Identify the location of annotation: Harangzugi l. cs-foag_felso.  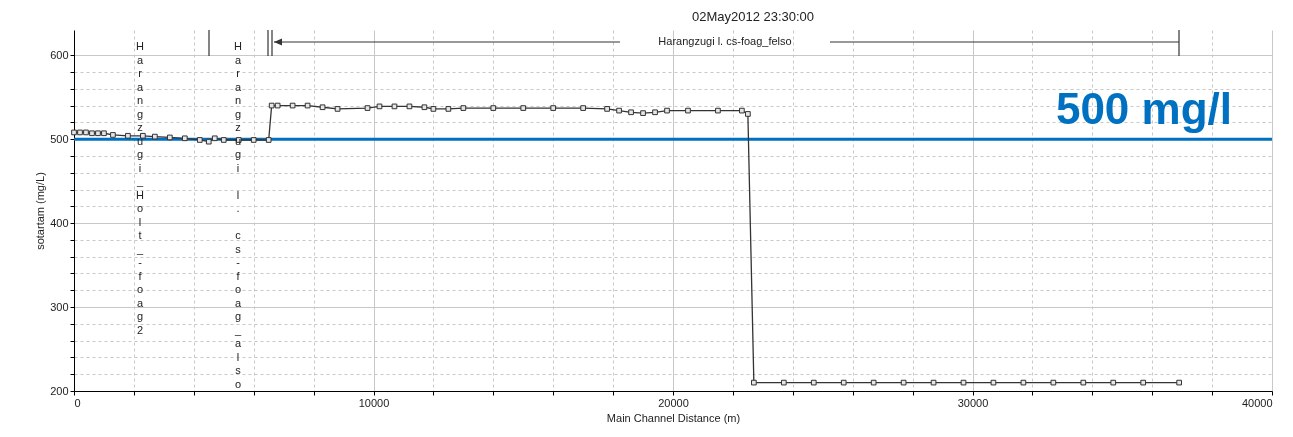
(725, 41).